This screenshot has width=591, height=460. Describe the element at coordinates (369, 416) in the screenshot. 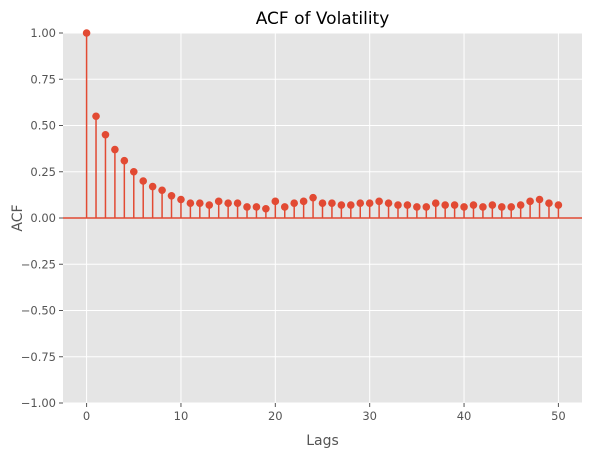

I see `x-tick-label: 30` at that location.